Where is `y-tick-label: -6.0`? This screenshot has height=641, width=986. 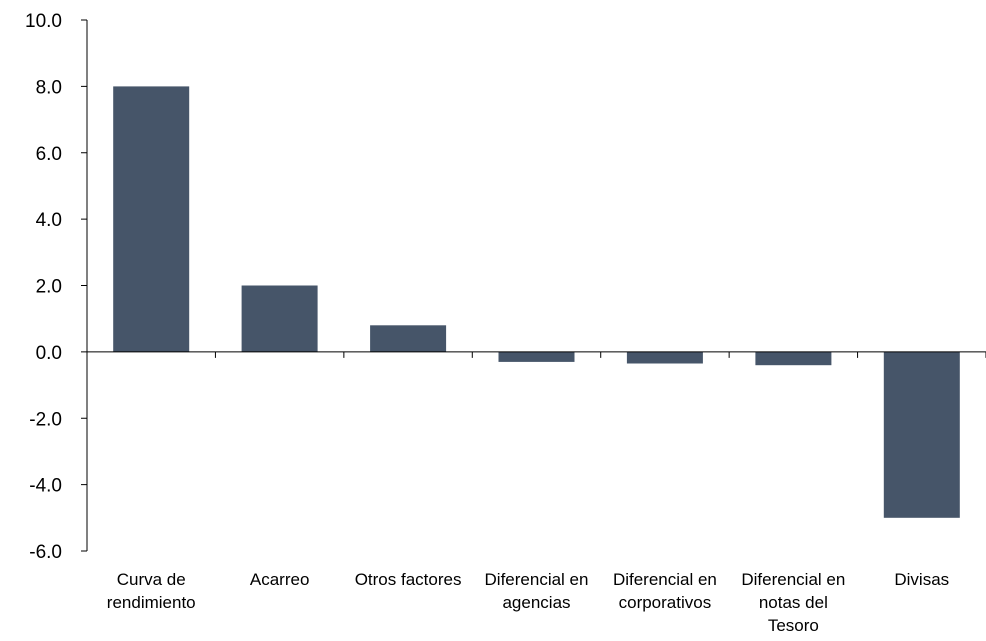
y-tick-label: -6.0 is located at coordinates (45, 552).